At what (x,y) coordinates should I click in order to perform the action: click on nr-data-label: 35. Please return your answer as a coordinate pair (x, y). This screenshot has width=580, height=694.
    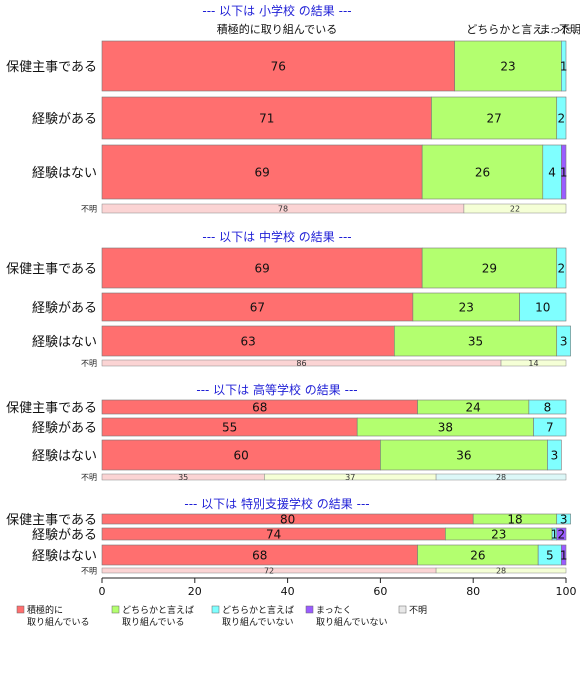
    Looking at the image, I should click on (183, 477).